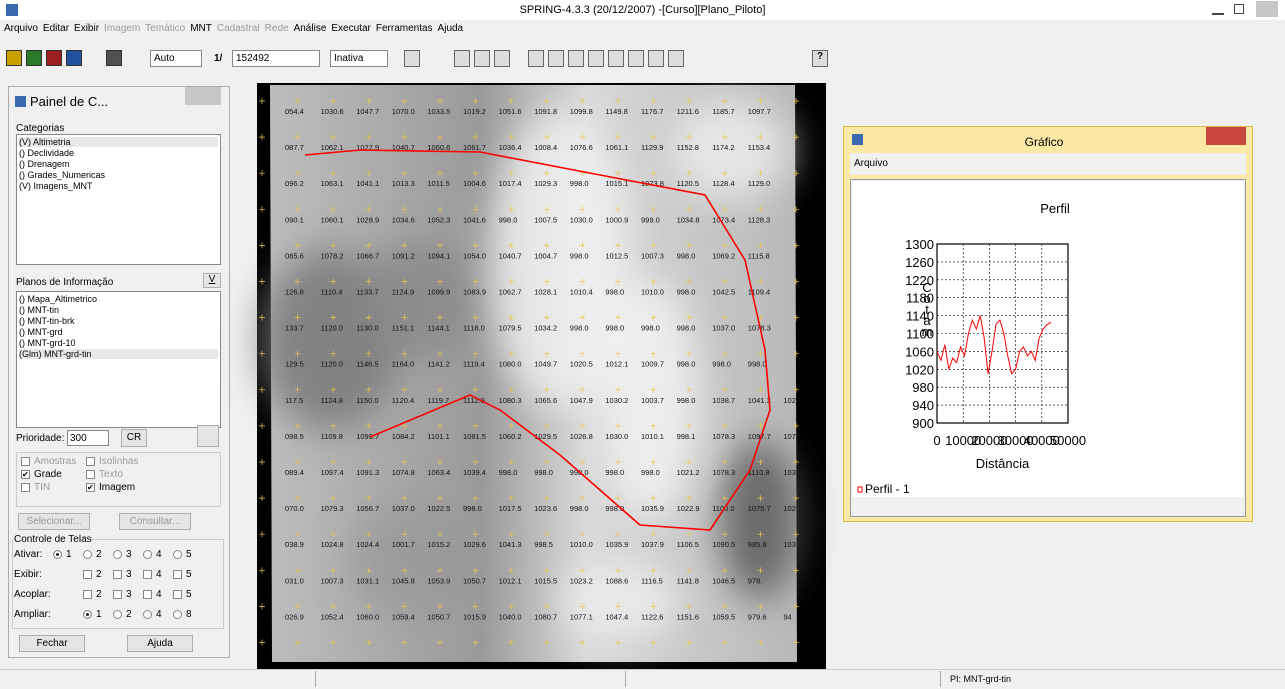  What do you see at coordinates (58, 299) in the screenshot?
I see `list-item: () Mapa_Altimetrico` at bounding box center [58, 299].